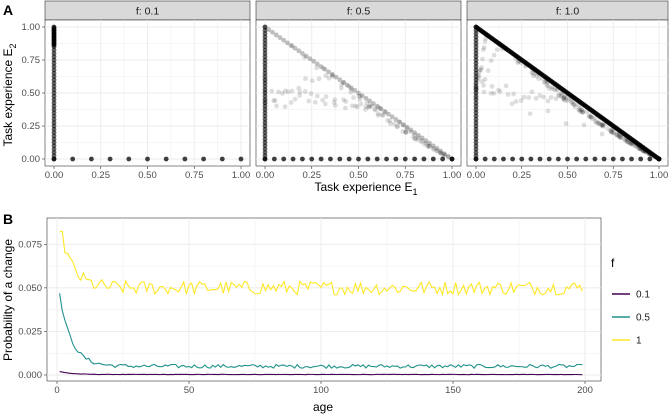 The image size is (671, 414). What do you see at coordinates (30, 288) in the screenshot?
I see `y-tick-label: 0.050` at bounding box center [30, 288].